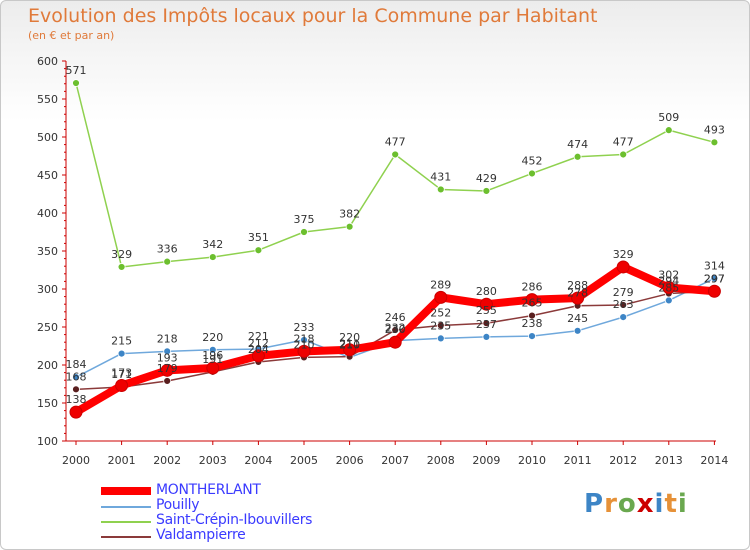 Image resolution: width=750 pixels, height=550 pixels. I want to click on x-tick-label: 2010, so click(532, 460).